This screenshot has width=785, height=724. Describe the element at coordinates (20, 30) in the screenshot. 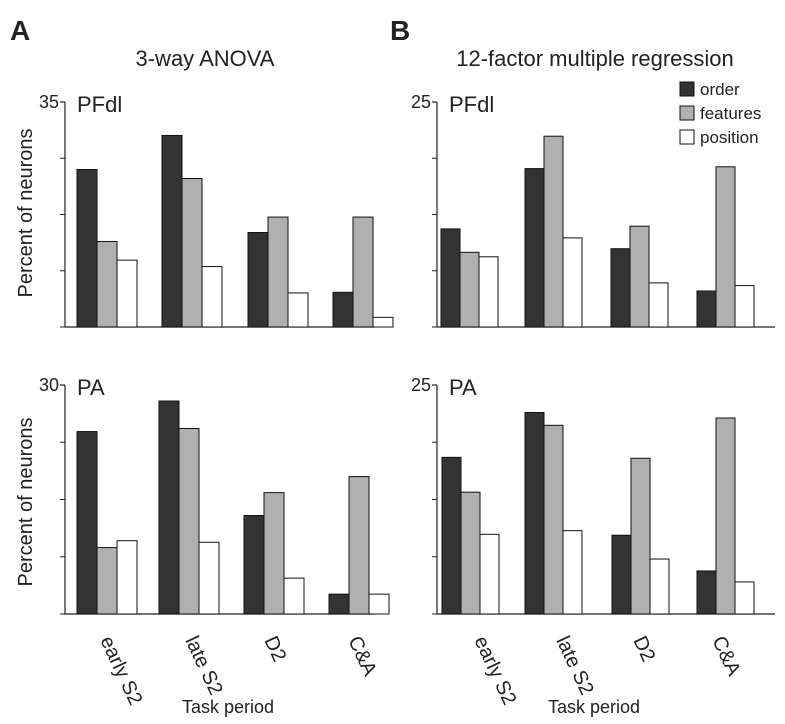

I see `panel-letter-a: A` at that location.